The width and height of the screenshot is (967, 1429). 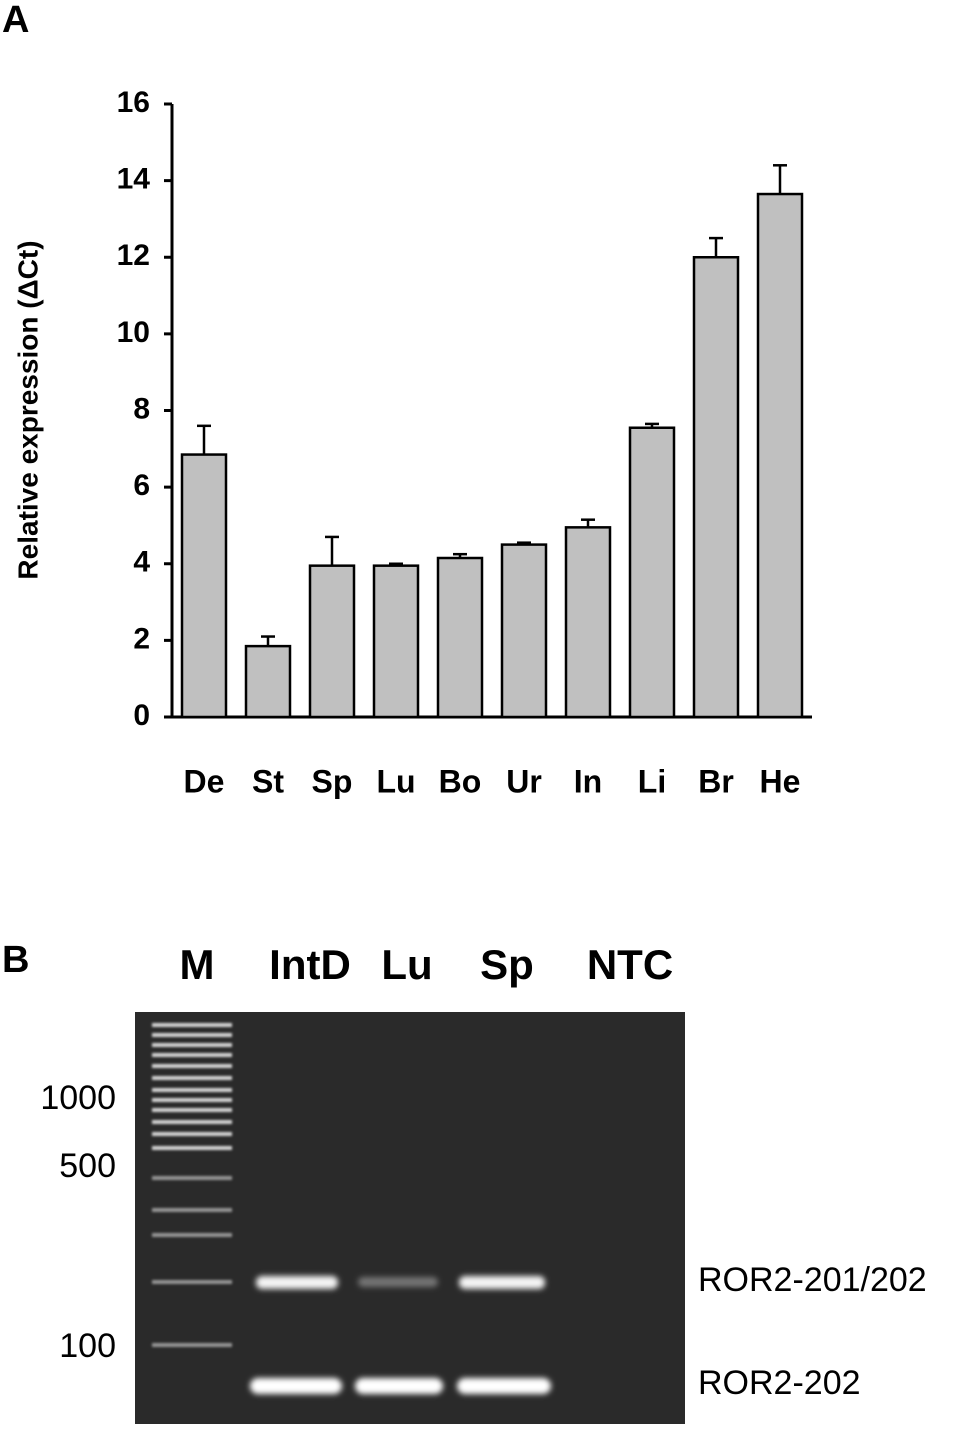 What do you see at coordinates (588, 781) in the screenshot?
I see `x-tick-label: In` at bounding box center [588, 781].